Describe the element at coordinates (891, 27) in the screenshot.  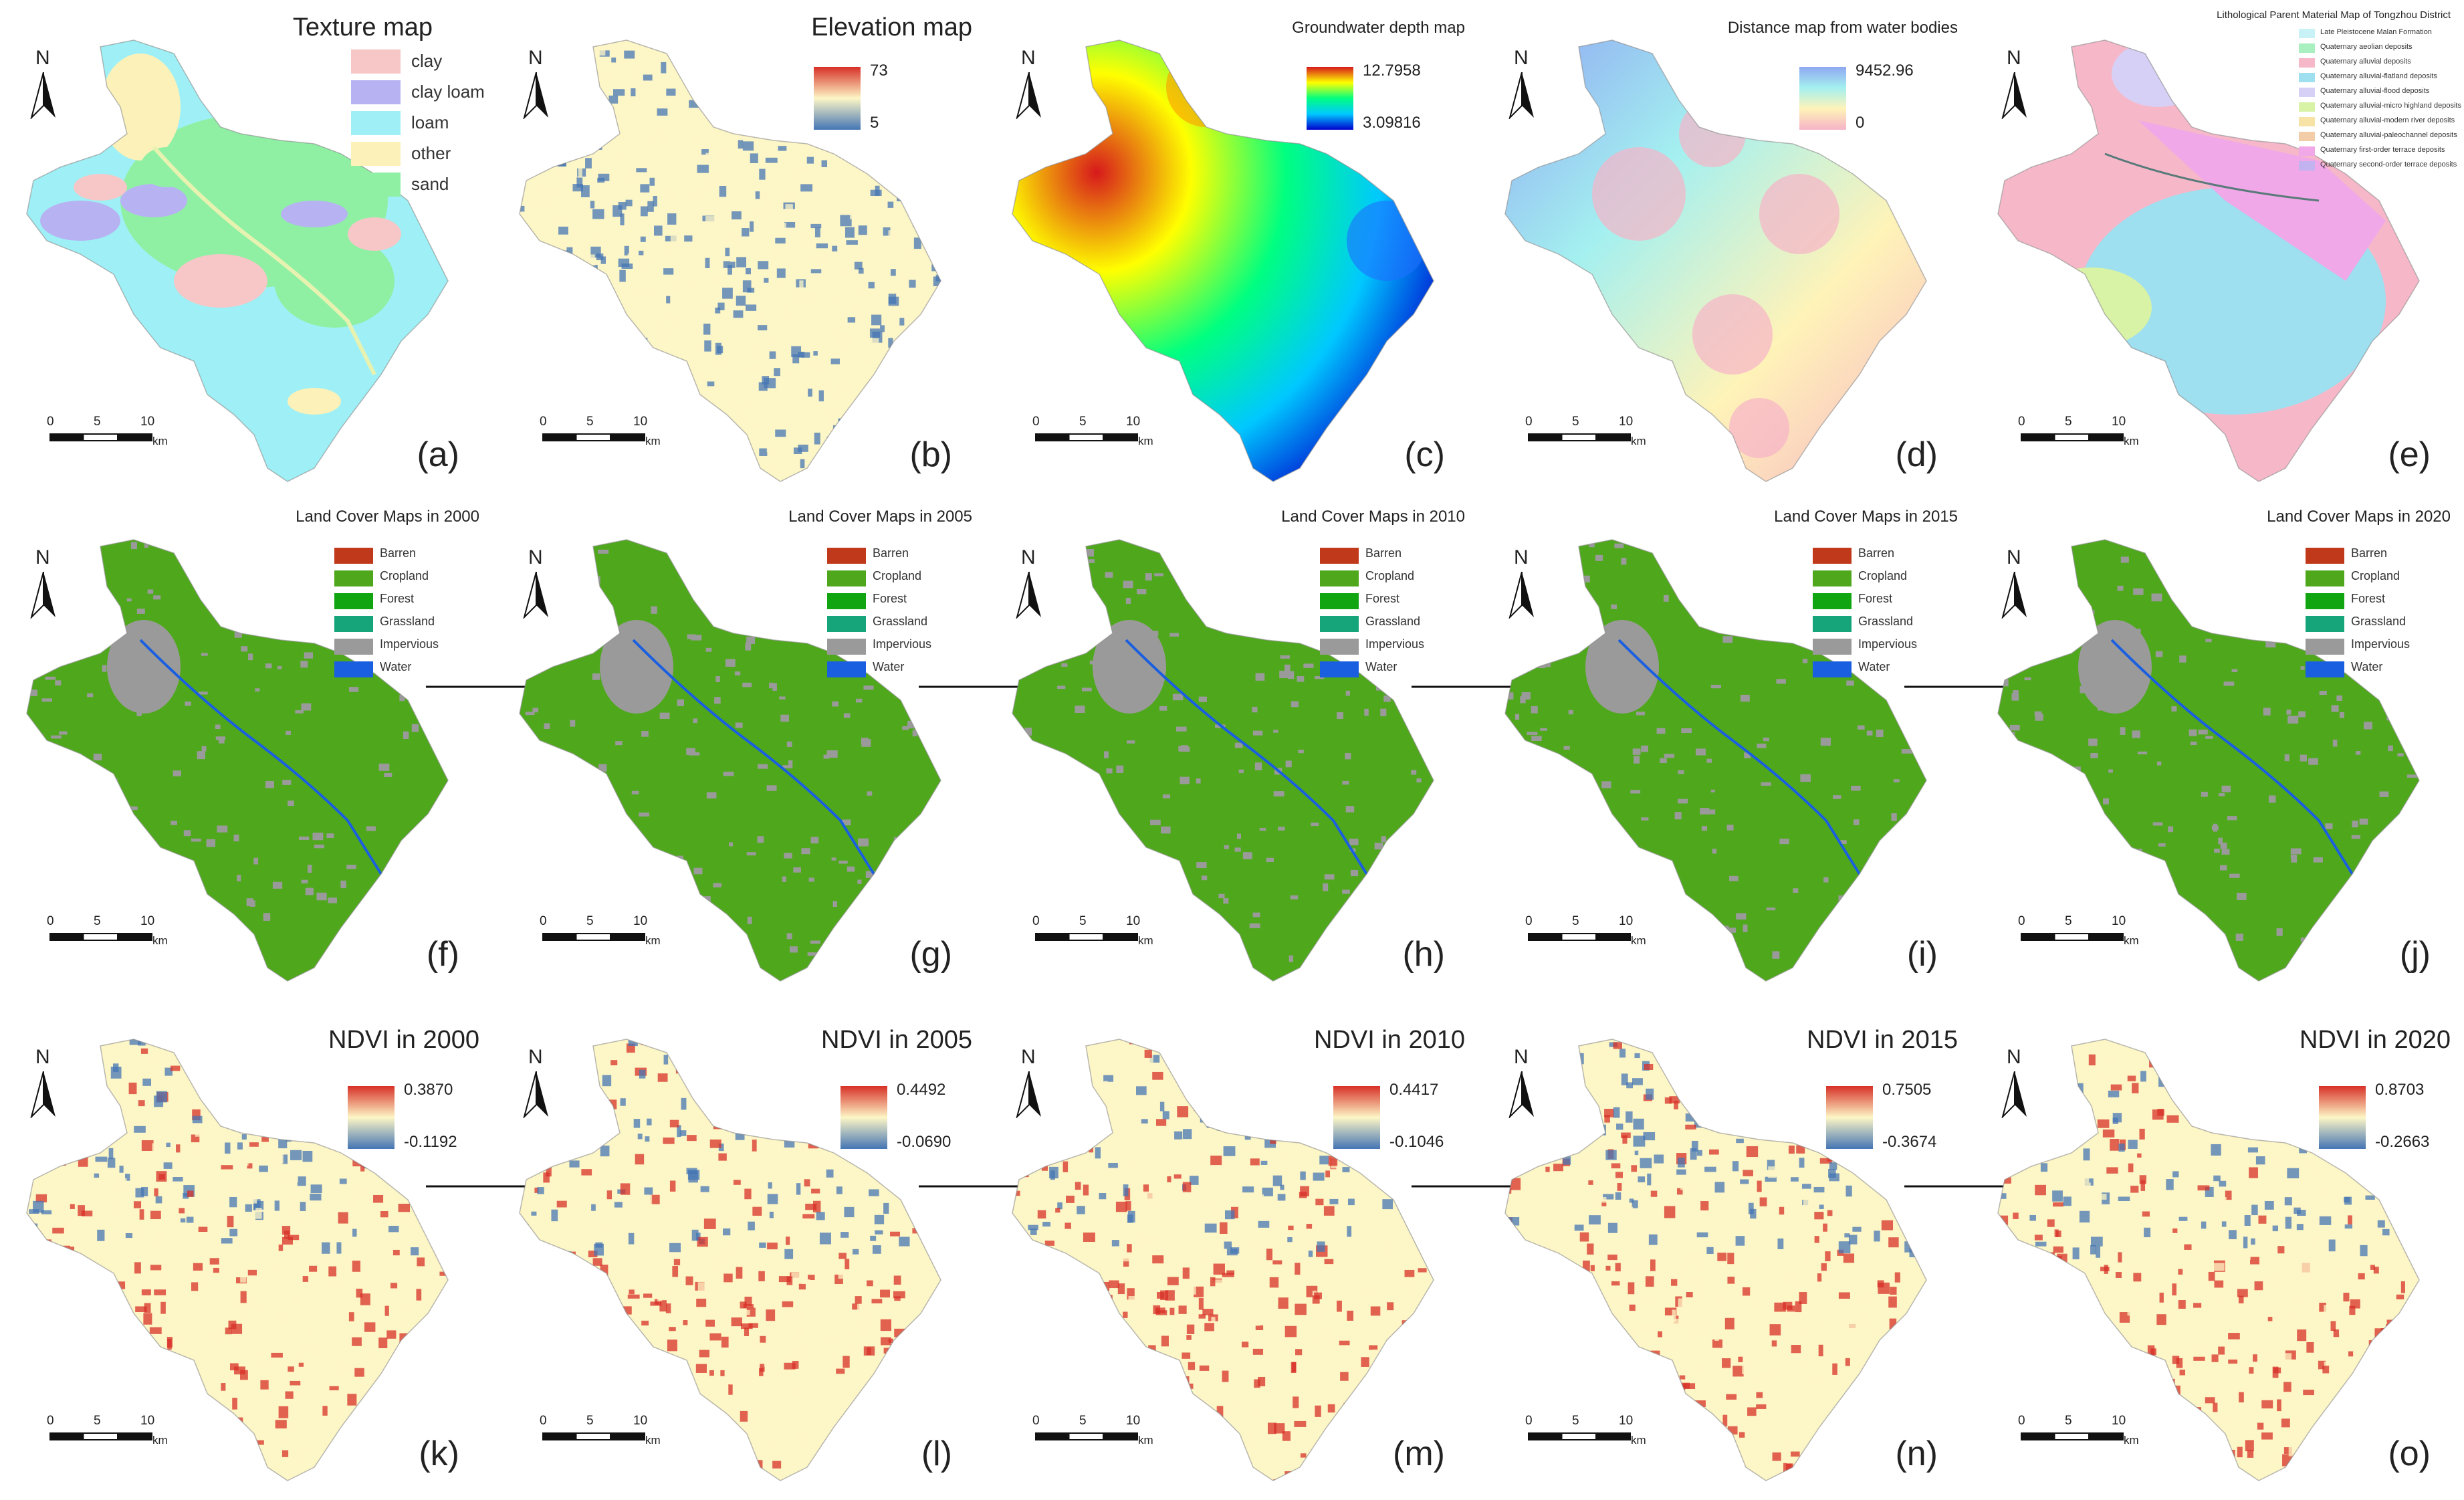
I see `panel-title: Elevation map` at that location.